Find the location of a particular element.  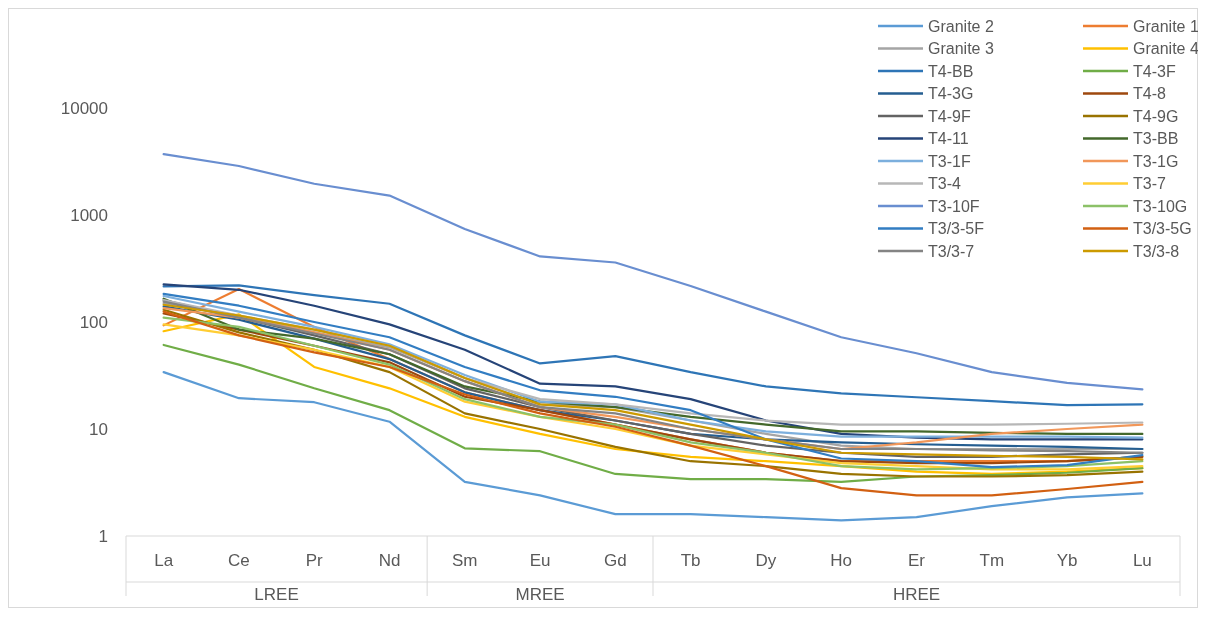

y-tick-label: 100 is located at coordinates (93, 322).